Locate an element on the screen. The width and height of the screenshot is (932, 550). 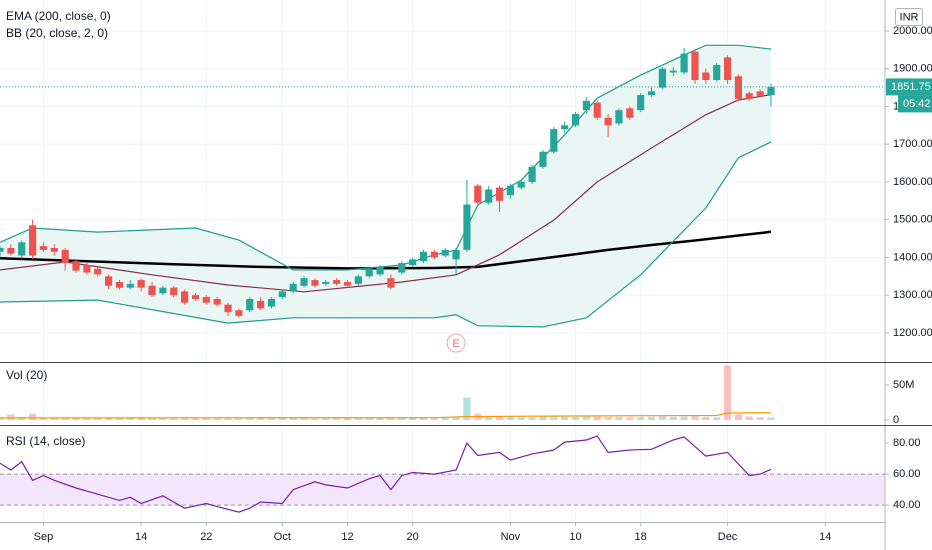
x-tick-label: Sep is located at coordinates (44, 537).